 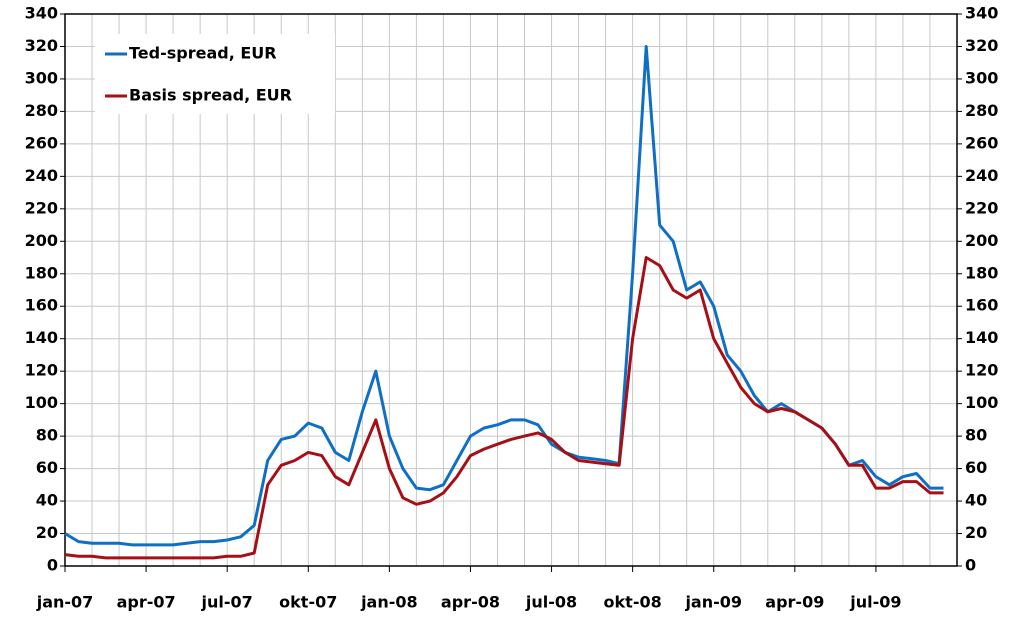 What do you see at coordinates (41, 142) in the screenshot?
I see `y-tick-label: 260` at bounding box center [41, 142].